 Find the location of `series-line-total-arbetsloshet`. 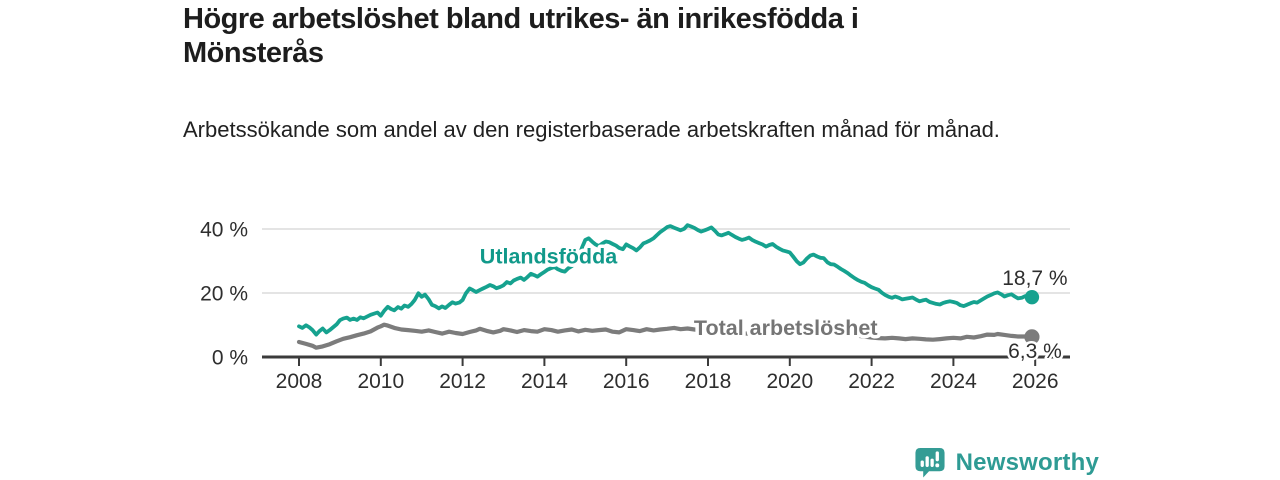

series-line-total-arbetsloshet is located at coordinates (665, 336).